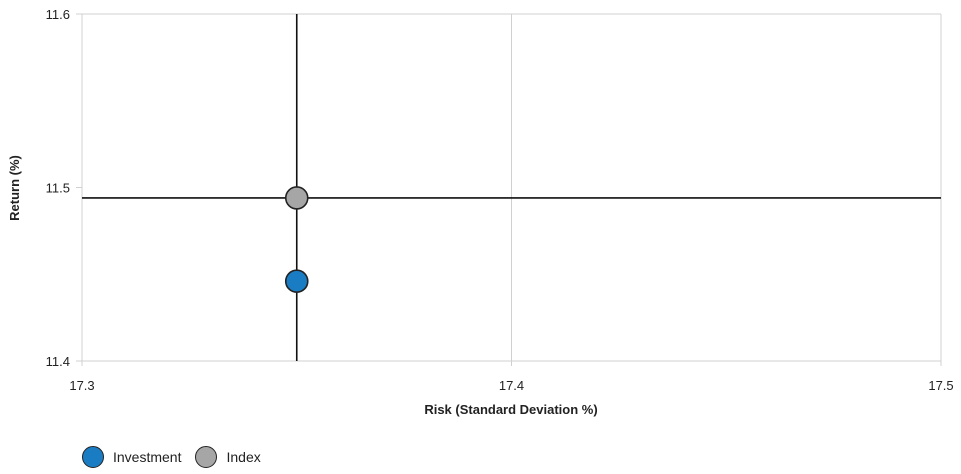 Image resolution: width=961 pixels, height=474 pixels. What do you see at coordinates (93, 457) in the screenshot?
I see `legend-swatch-investment` at bounding box center [93, 457].